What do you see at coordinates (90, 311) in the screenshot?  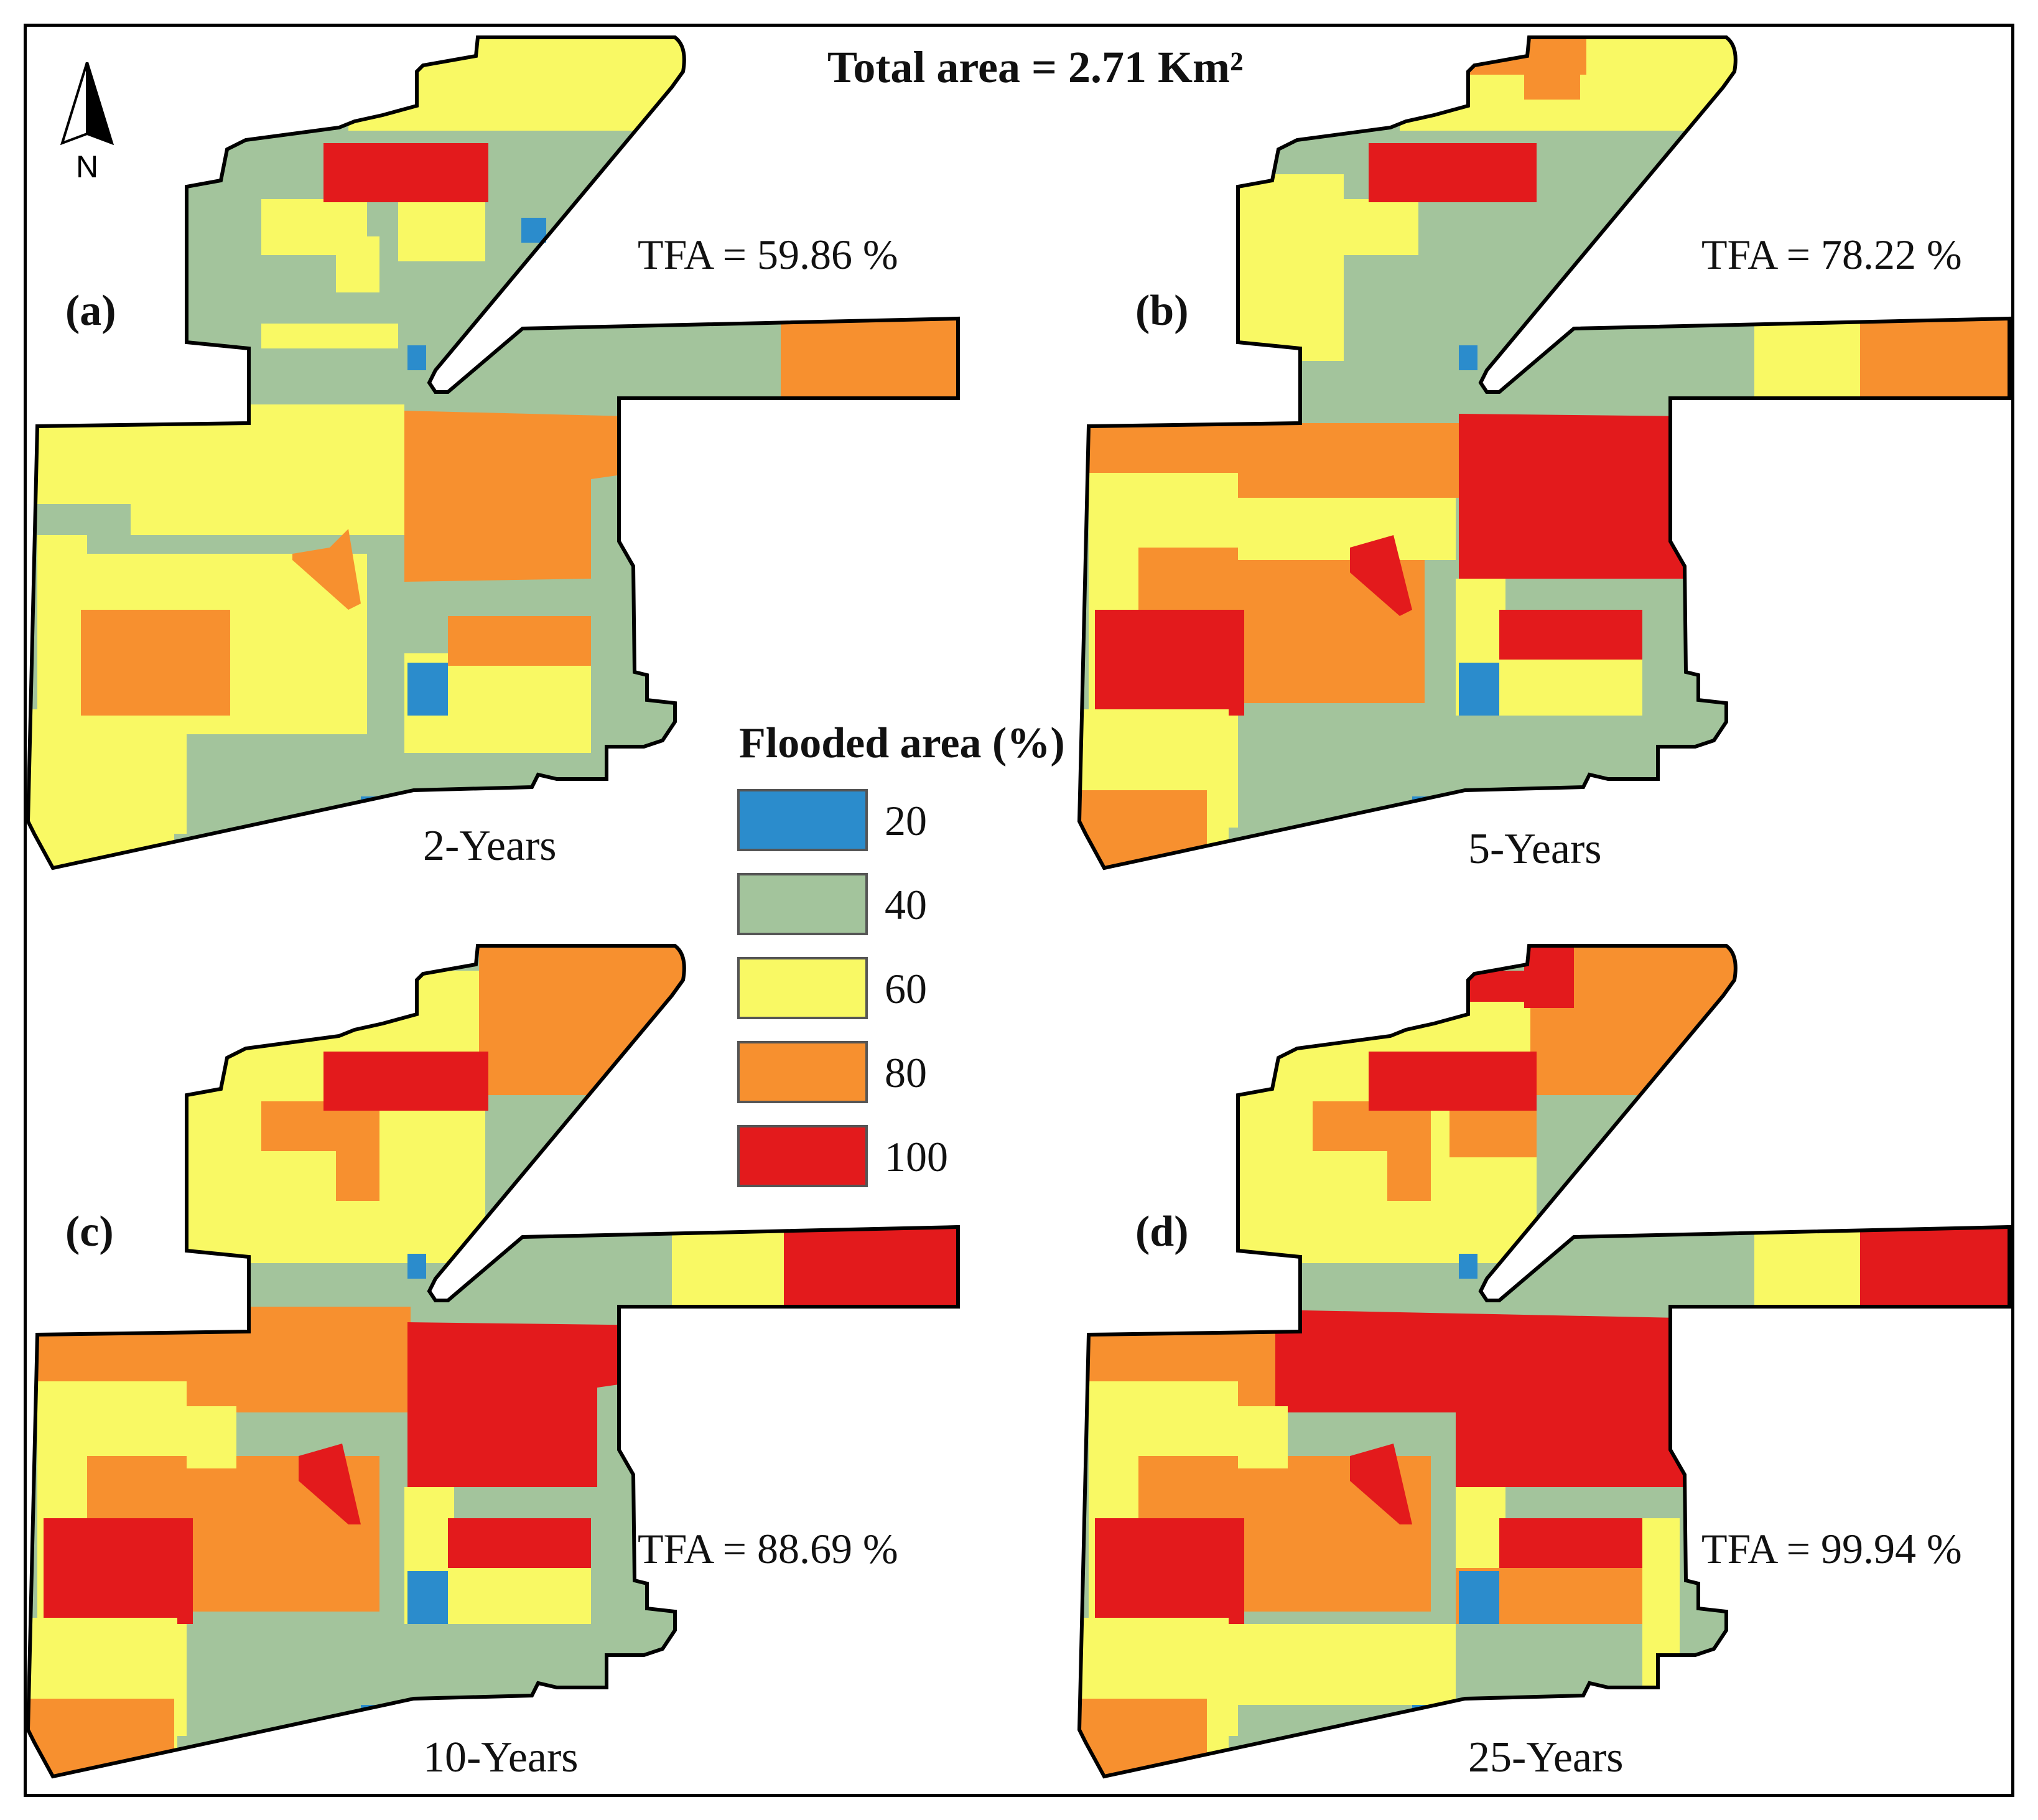 I see `panel-label-a: (a)` at bounding box center [90, 311].